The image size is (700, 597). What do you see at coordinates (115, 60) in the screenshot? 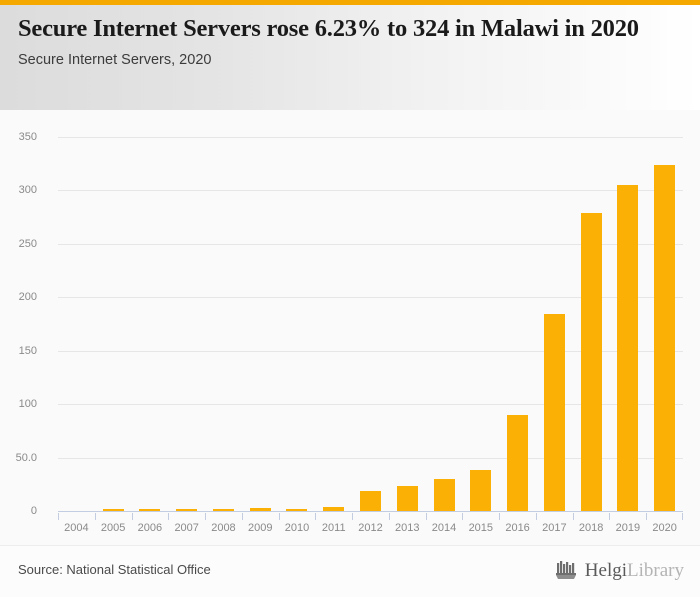
I see `page-subtitle: Secure Internet Servers, 2020` at bounding box center [115, 60].